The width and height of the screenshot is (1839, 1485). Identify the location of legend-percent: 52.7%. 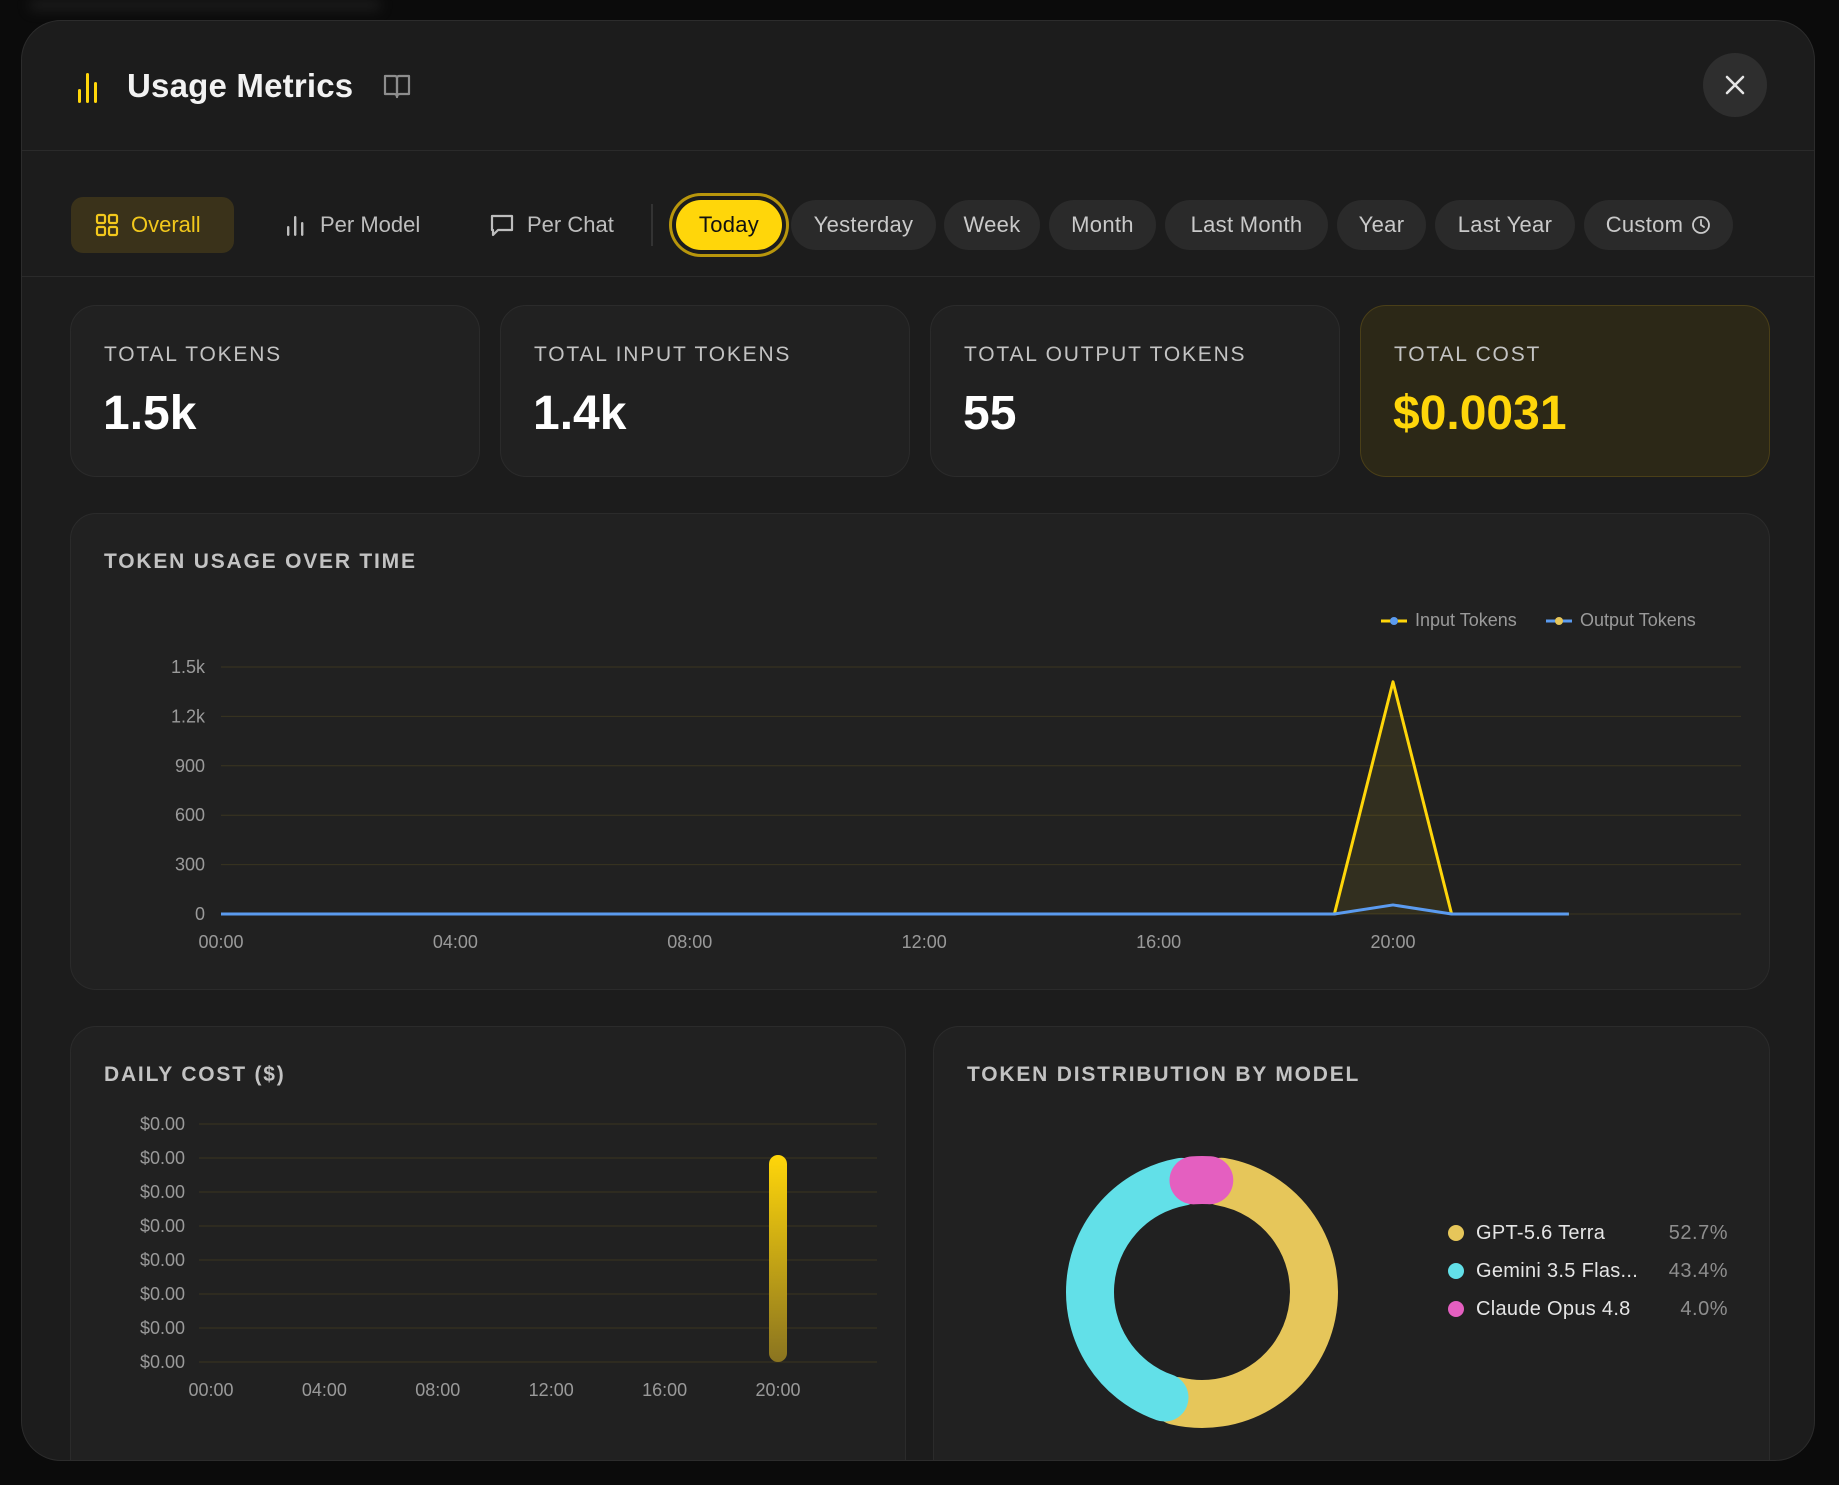
(1698, 1232).